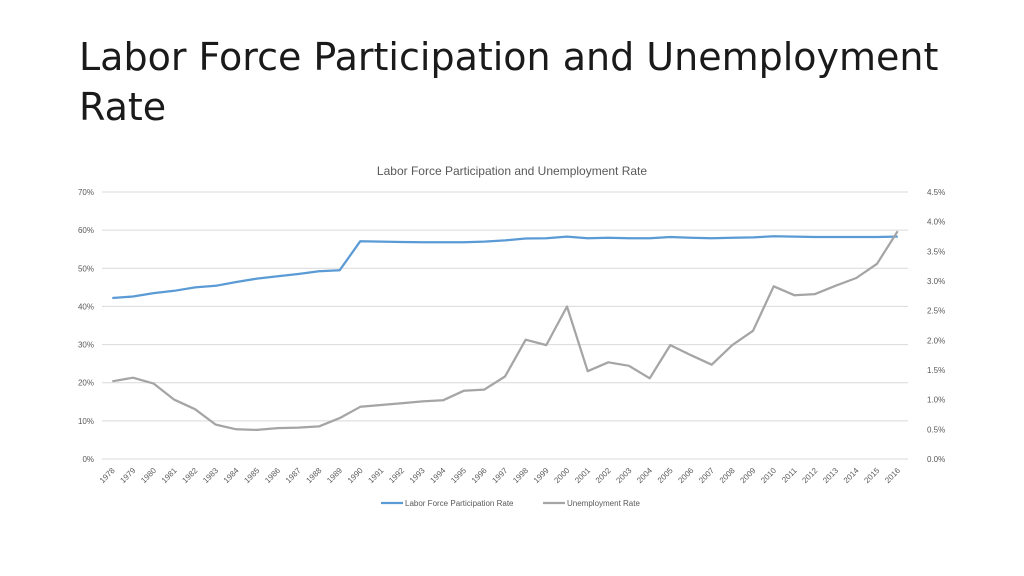  I want to click on x-tick-label: 1979, so click(127, 475).